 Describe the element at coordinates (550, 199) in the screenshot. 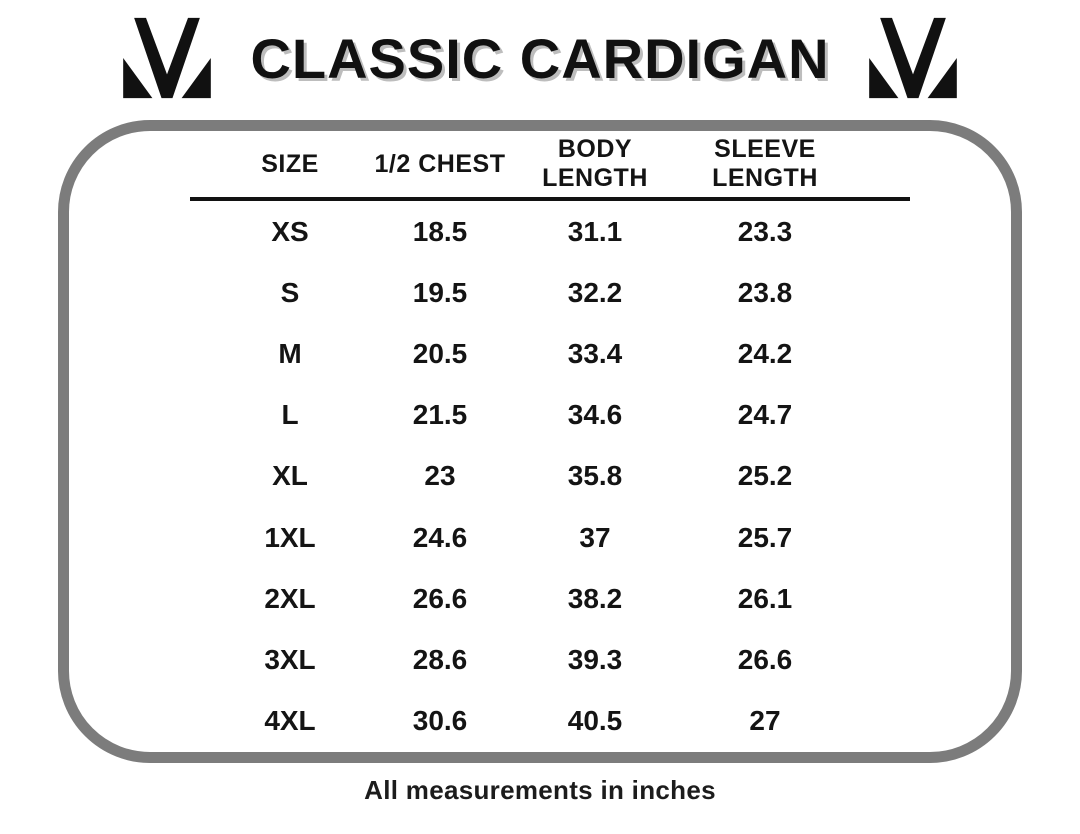

I see `header-divider` at that location.